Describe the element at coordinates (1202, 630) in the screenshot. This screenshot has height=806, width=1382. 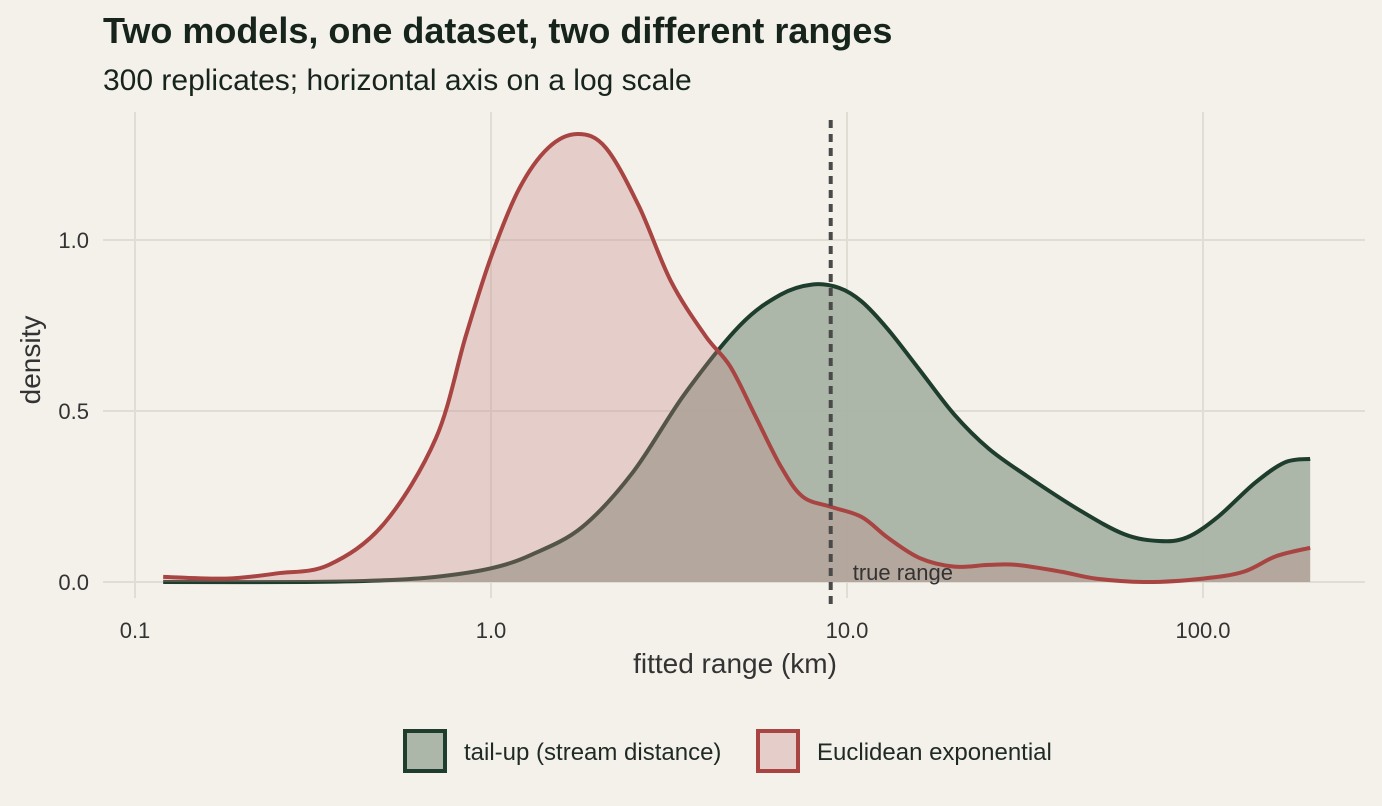
I see `x-tick-label: 100.0` at that location.